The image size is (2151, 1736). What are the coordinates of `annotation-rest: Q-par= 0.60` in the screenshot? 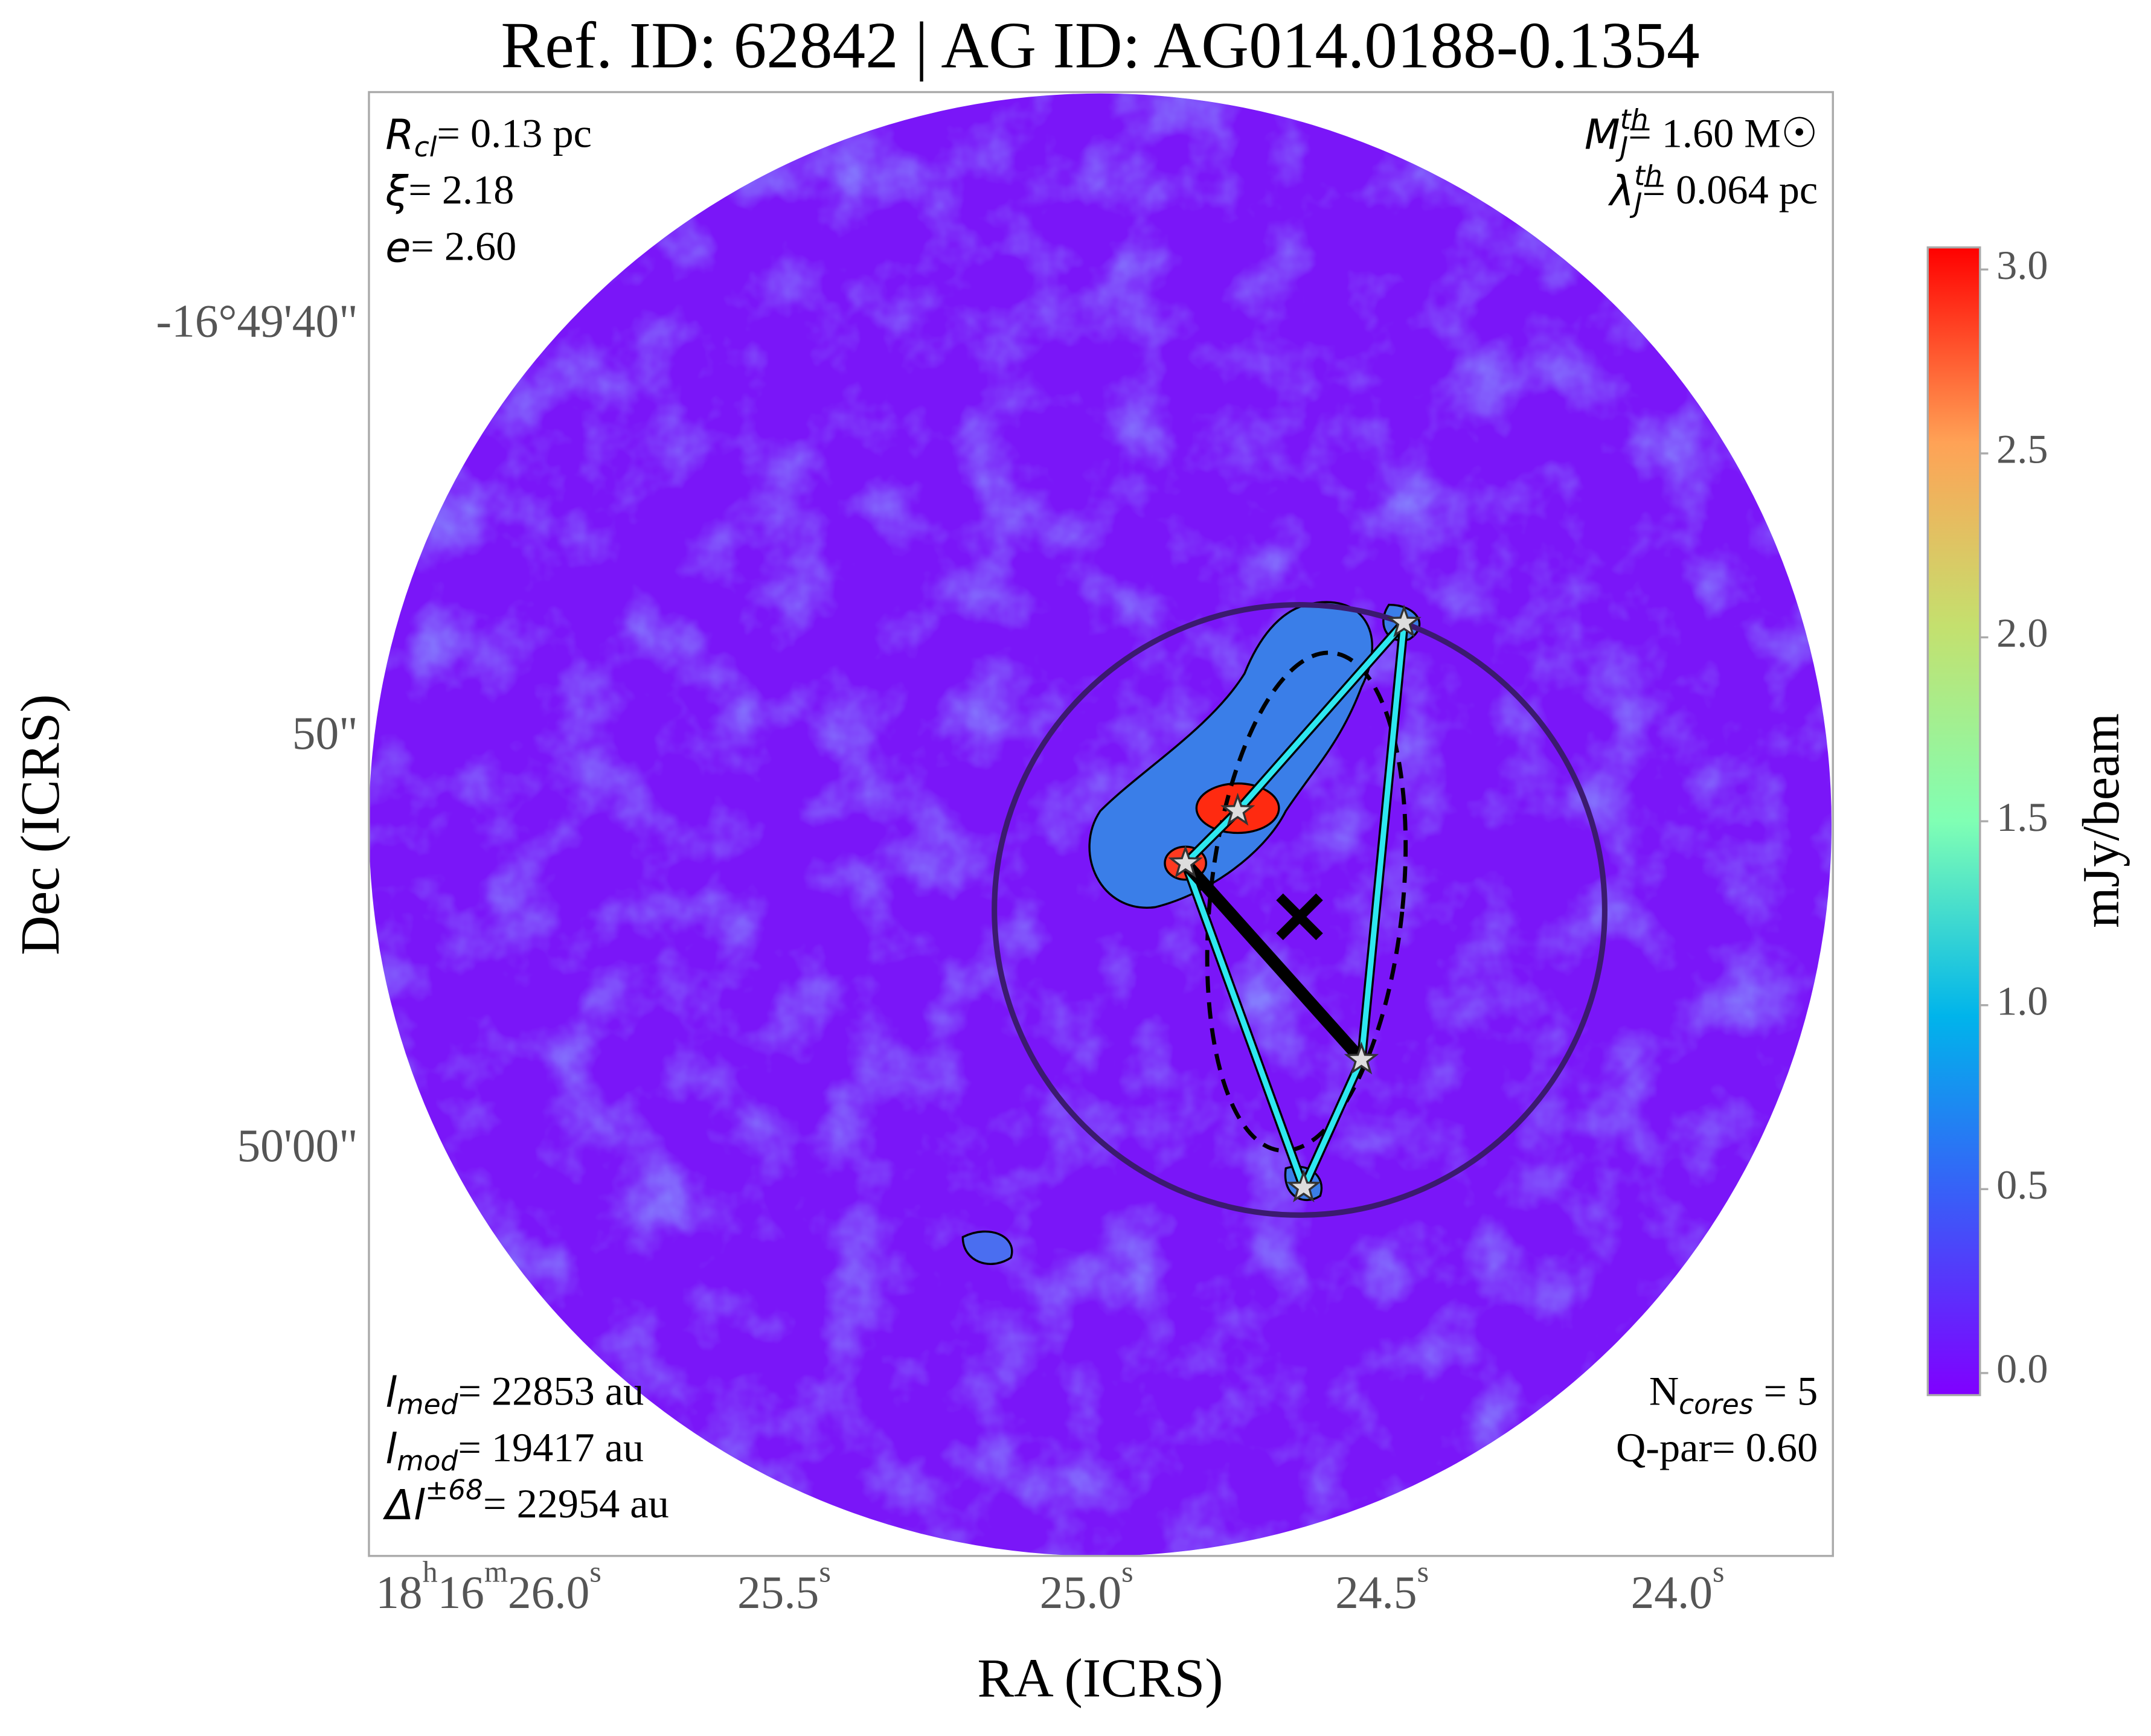 It's located at (1717, 1447).